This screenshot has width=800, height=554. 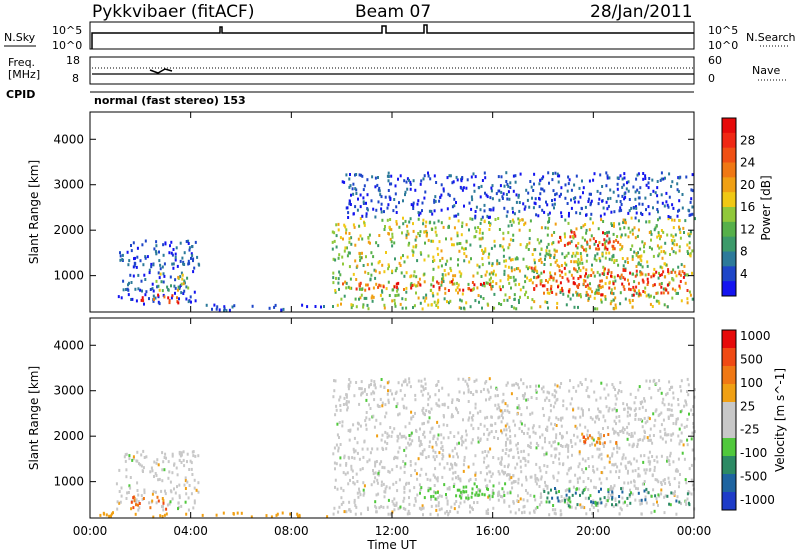 I want to click on noise-tick-top-right: 10^5, so click(x=723, y=30).